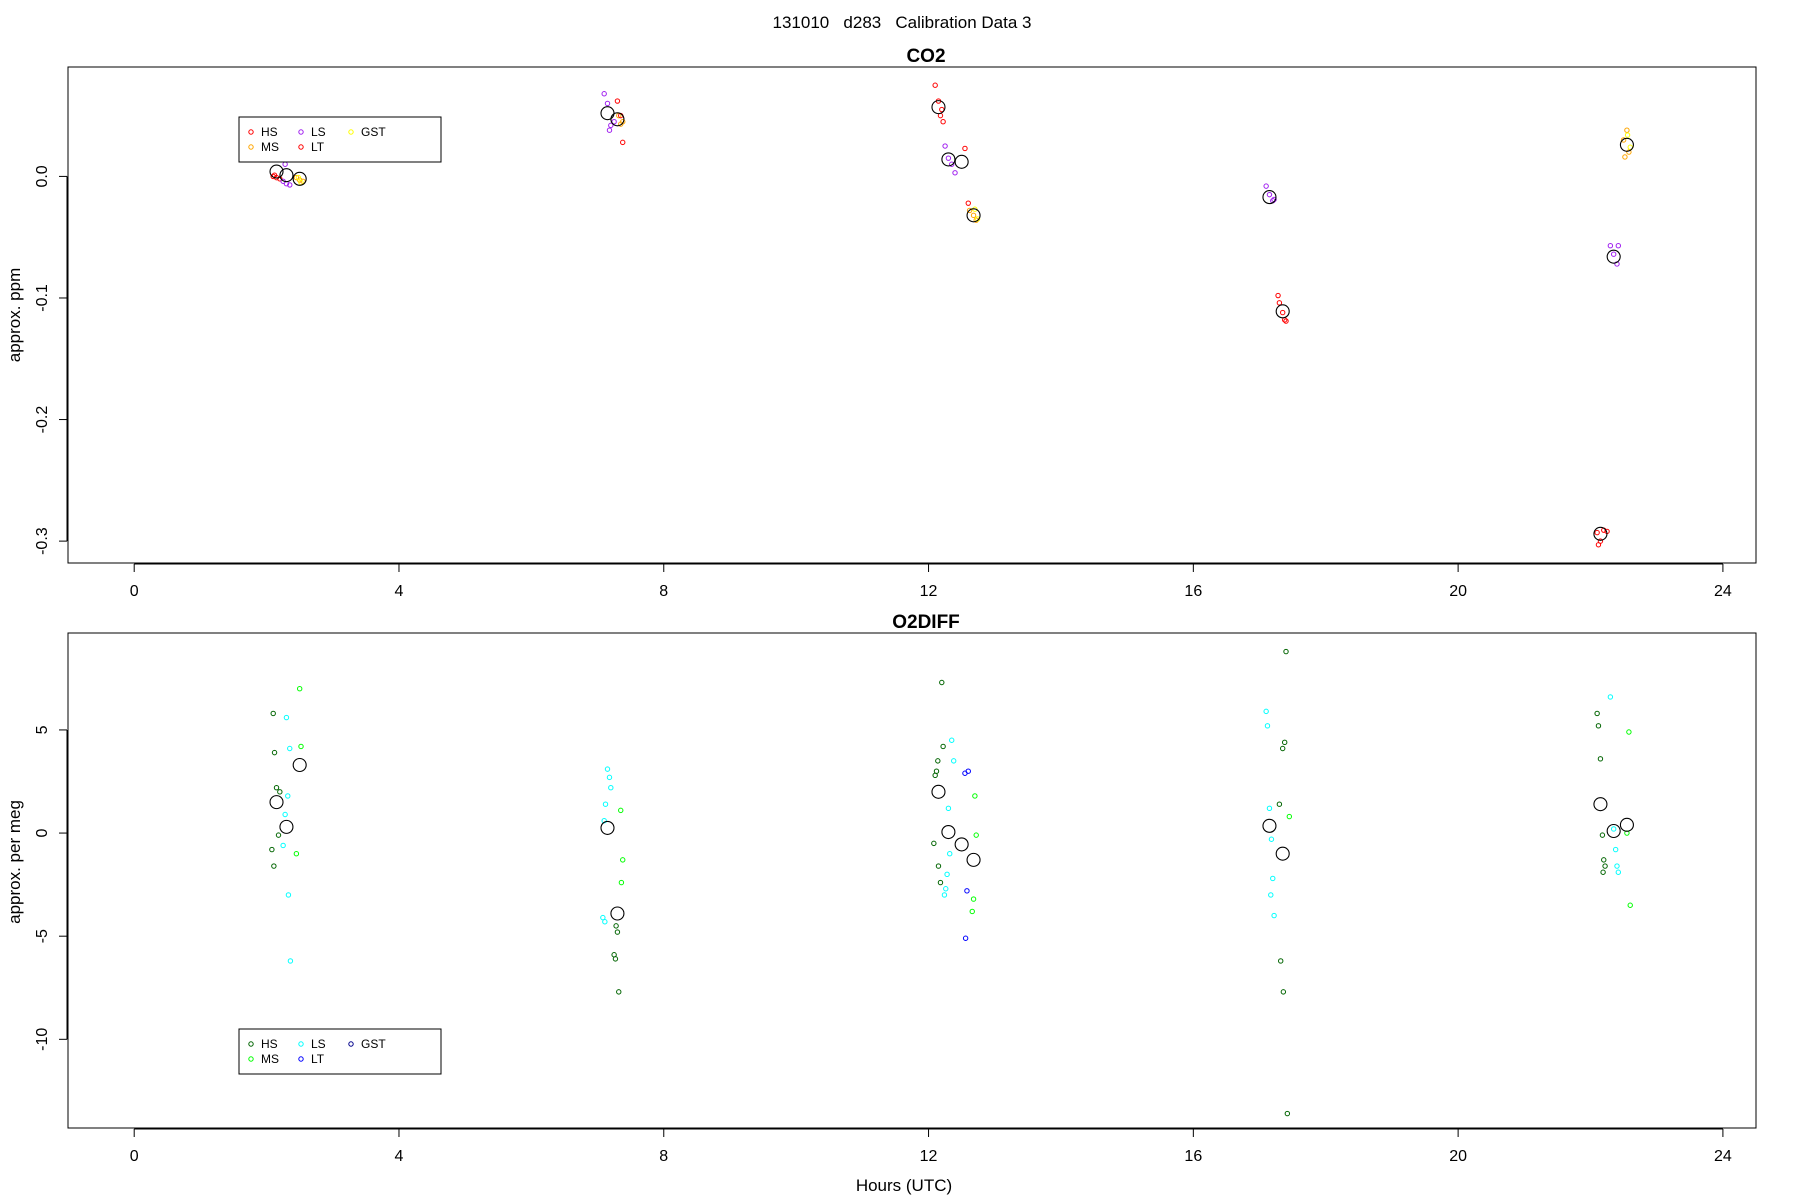  I want to click on o2diff-x-tick-label: 0, so click(134, 1156).